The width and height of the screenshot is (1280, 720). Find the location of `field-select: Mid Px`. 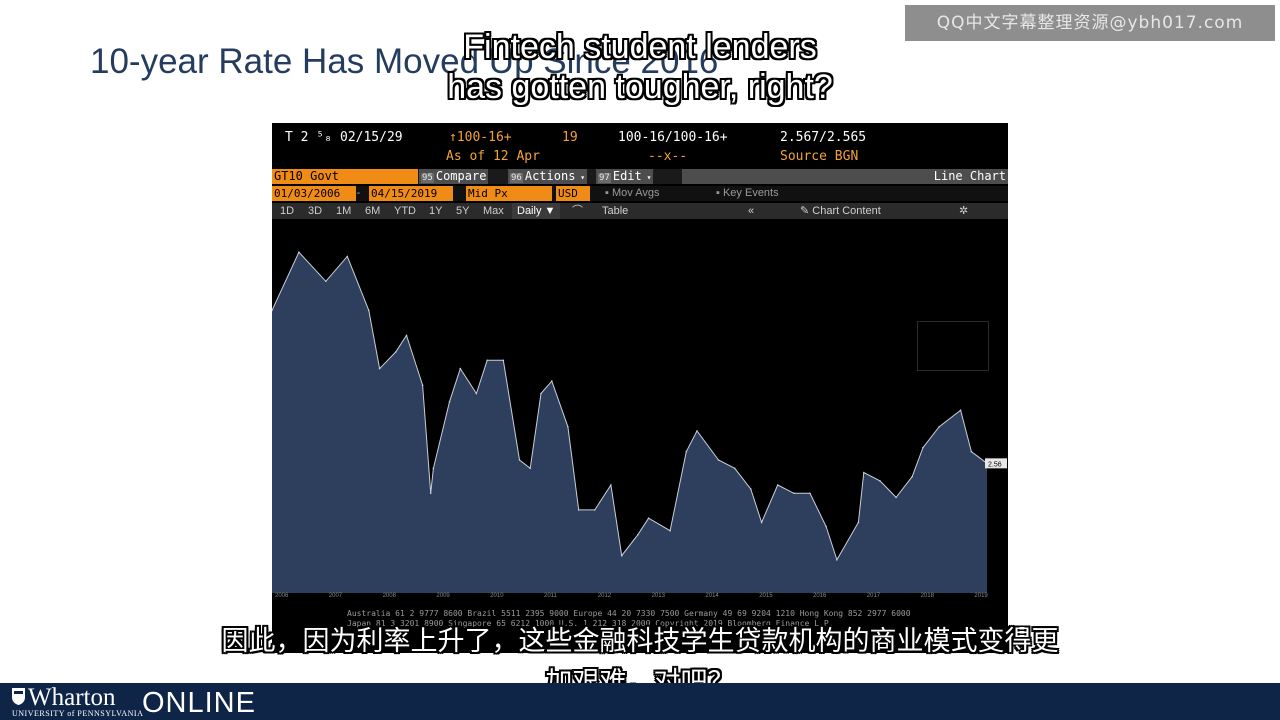

field-select: Mid Px is located at coordinates (509, 193).